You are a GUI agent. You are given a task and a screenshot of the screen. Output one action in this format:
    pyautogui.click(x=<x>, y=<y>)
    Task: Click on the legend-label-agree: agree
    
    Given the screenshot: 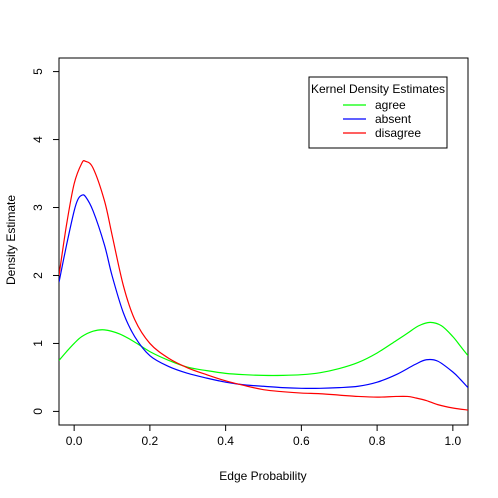 What is the action you would take?
    pyautogui.click(x=390, y=105)
    